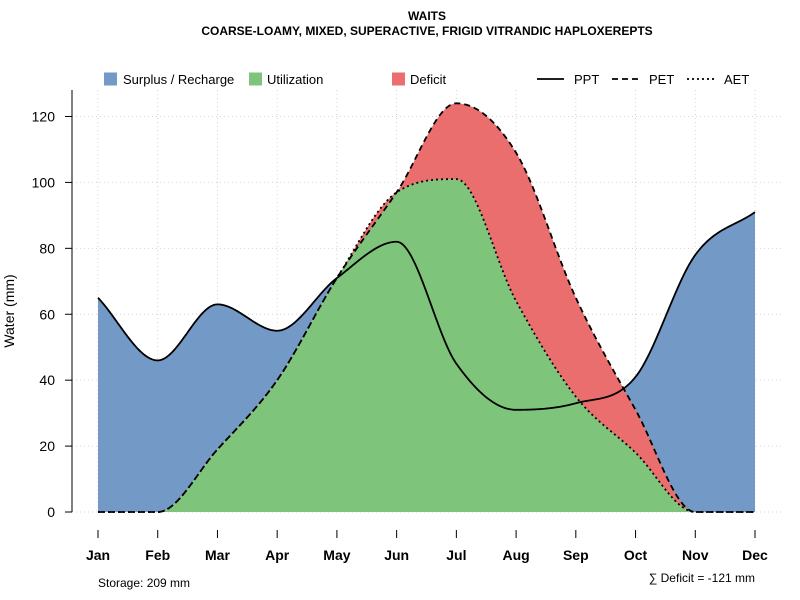 This screenshot has width=800, height=600. What do you see at coordinates (636, 555) in the screenshot?
I see `x-tick-label-oct: Oct` at bounding box center [636, 555].